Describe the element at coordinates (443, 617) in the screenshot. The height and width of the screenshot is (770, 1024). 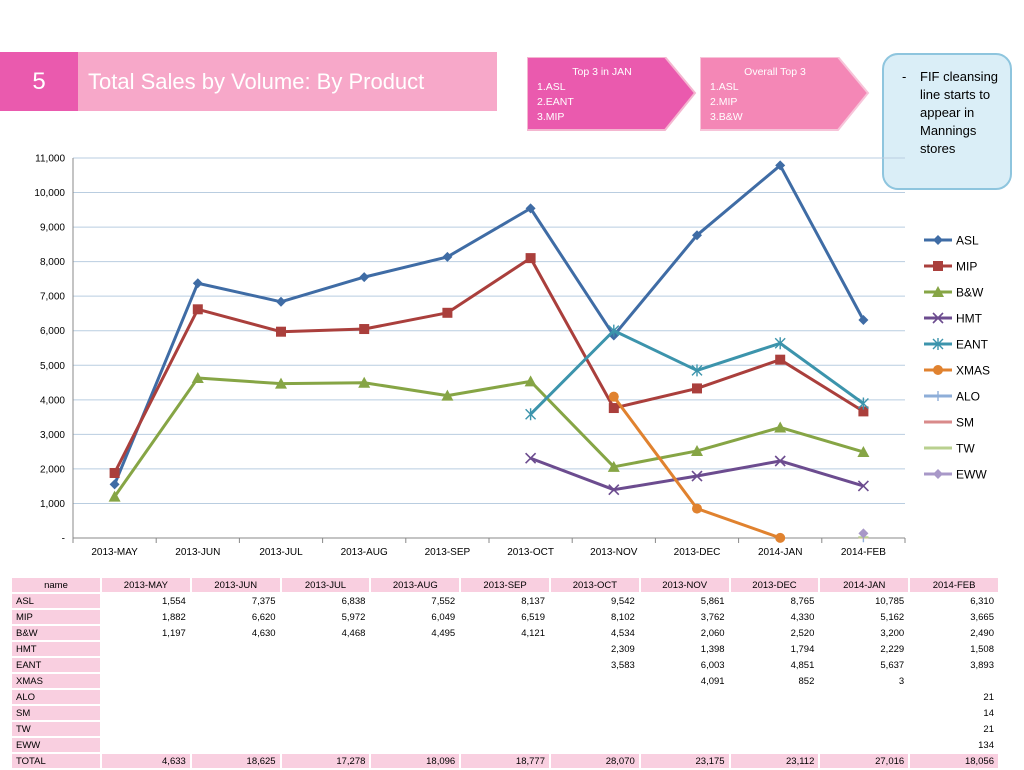
I see `table-cell: 6,049` at that location.